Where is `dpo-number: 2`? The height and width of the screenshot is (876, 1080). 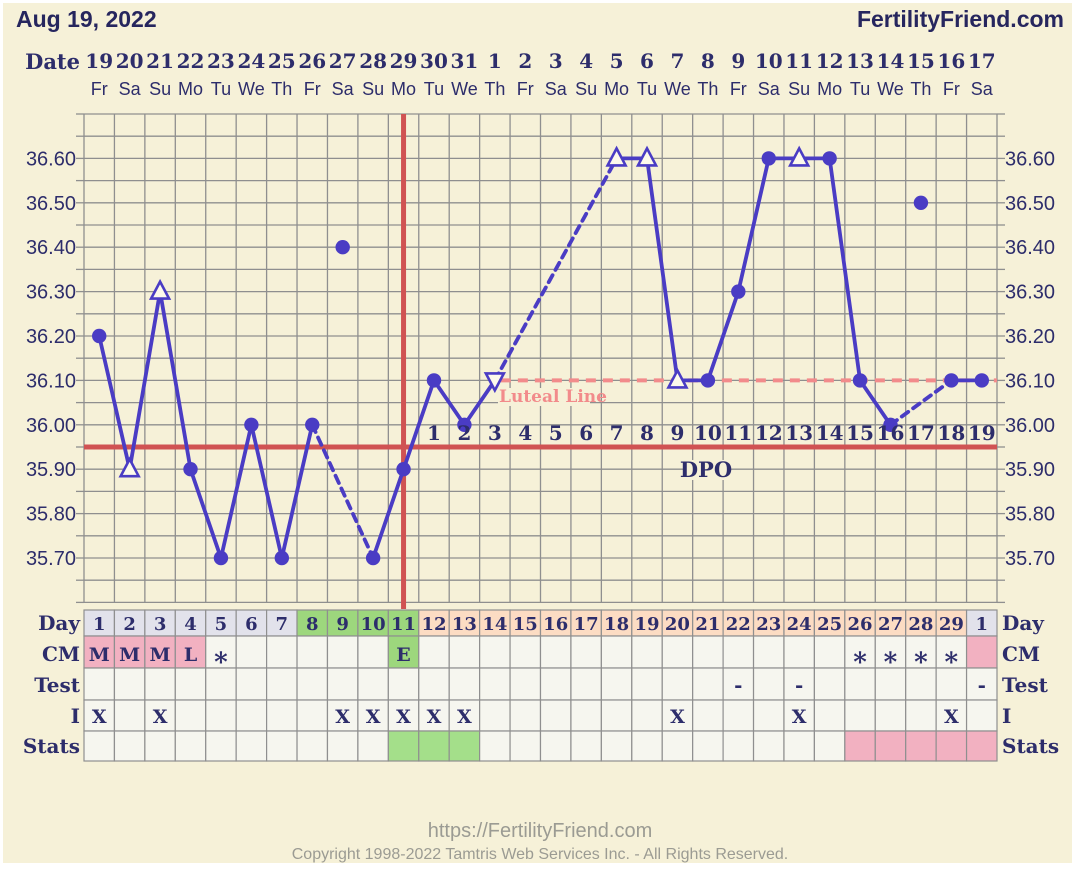
dpo-number: 2 is located at coordinates (464, 433).